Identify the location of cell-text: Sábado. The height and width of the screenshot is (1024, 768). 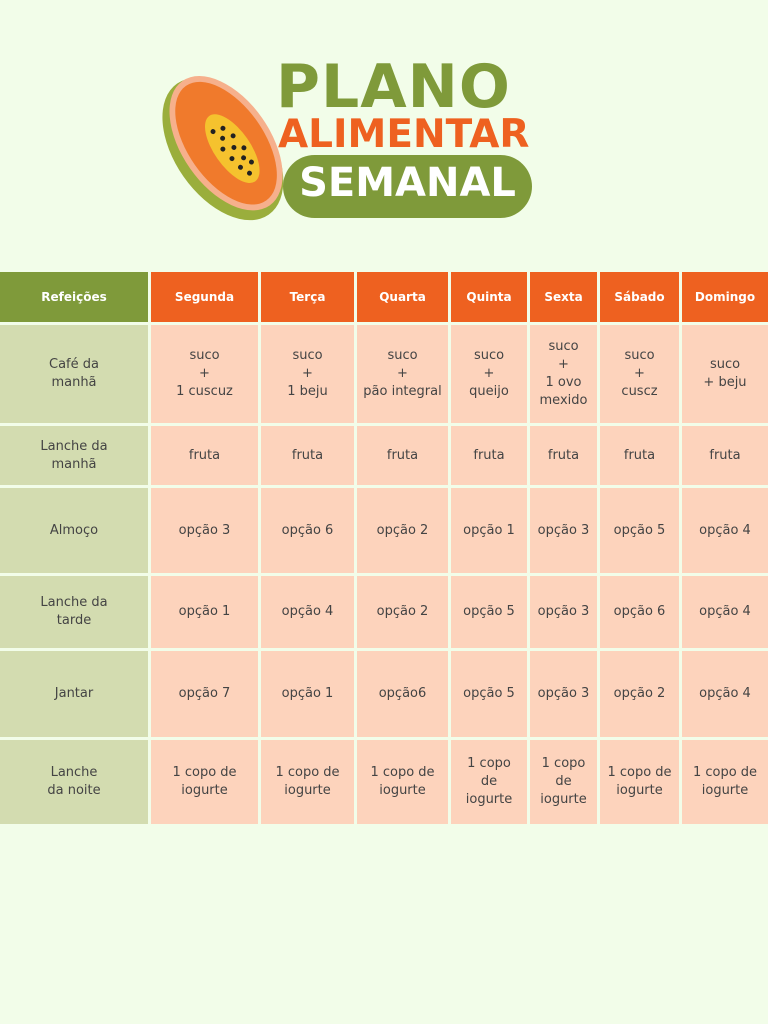
(639, 297).